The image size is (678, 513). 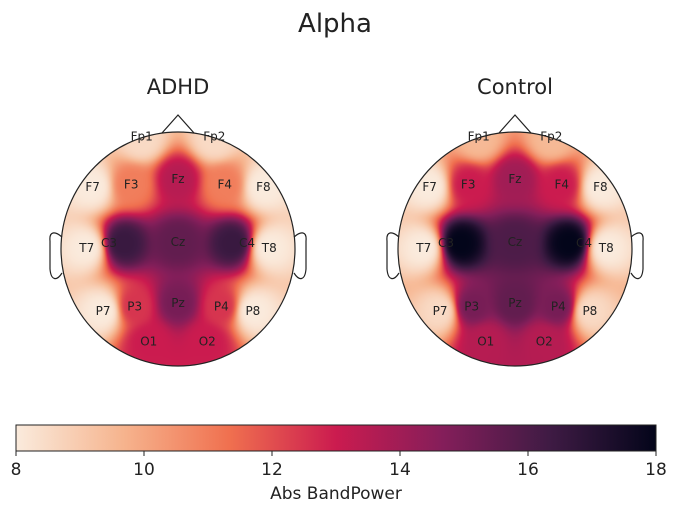 I want to click on colorbar-label: Abs BandPower, so click(x=336, y=494).